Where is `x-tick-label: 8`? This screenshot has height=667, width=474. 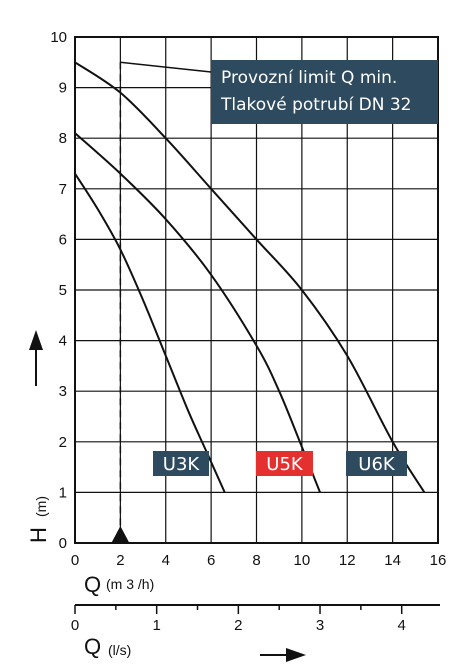
x-tick-label: 8 is located at coordinates (256, 560).